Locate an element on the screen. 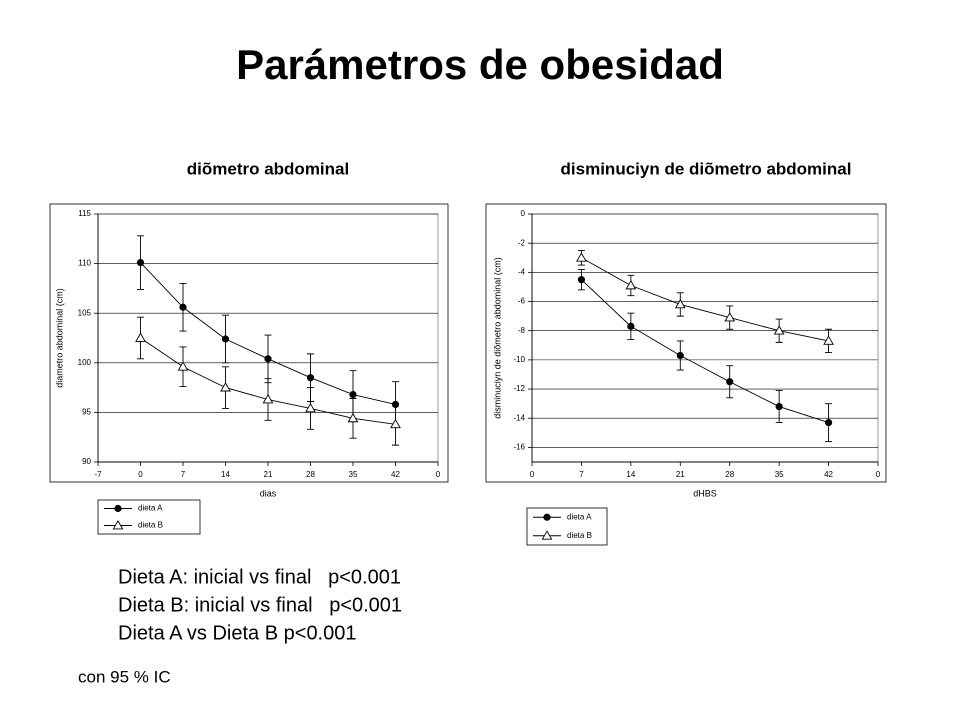 This screenshot has width=960, height=720. note: Dieta A vs Dieta B p<0.001 is located at coordinates (237, 633).